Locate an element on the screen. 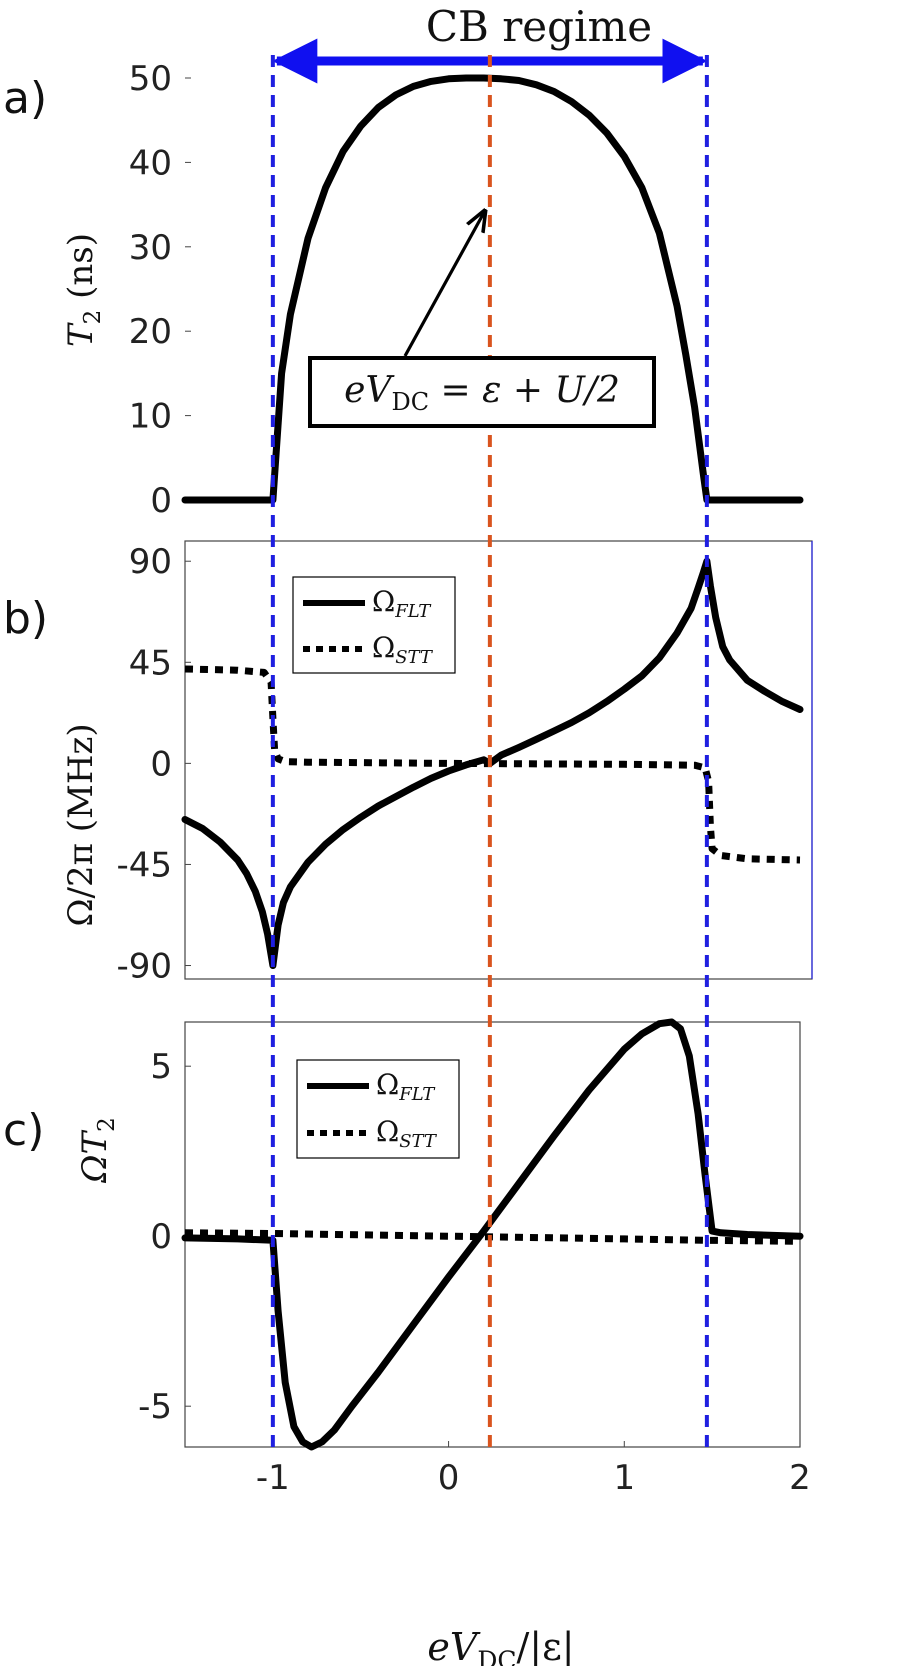 The image size is (922, 1666). panel-c-series-stt is located at coordinates (492, 1237).